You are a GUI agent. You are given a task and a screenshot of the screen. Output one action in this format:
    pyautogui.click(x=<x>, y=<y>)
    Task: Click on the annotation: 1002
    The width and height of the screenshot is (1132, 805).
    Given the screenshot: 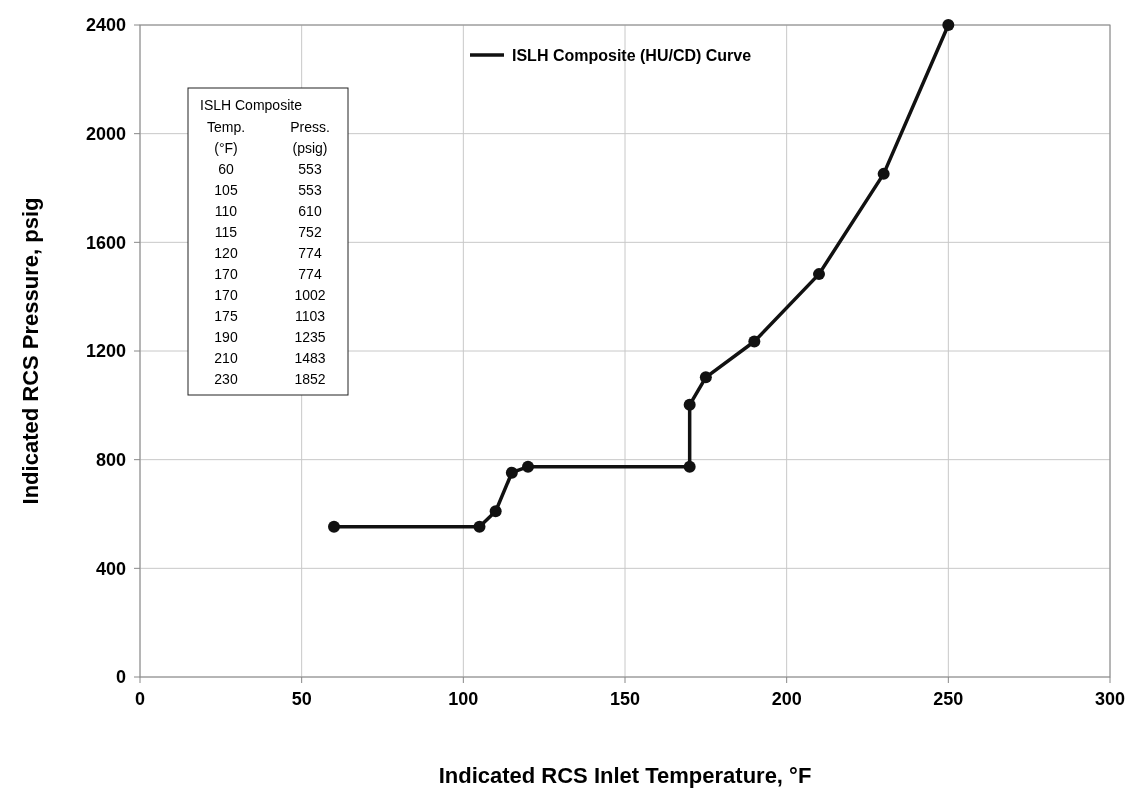 What is the action you would take?
    pyautogui.click(x=310, y=295)
    